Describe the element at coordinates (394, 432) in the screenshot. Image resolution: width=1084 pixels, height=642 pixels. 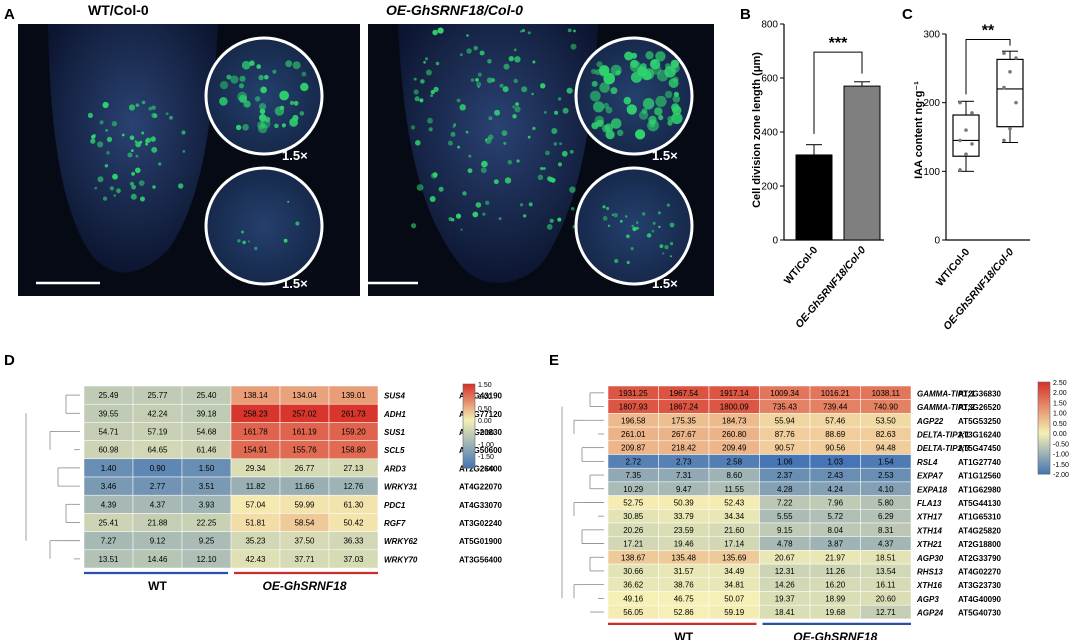
I see `gene-name: SUS1` at that location.